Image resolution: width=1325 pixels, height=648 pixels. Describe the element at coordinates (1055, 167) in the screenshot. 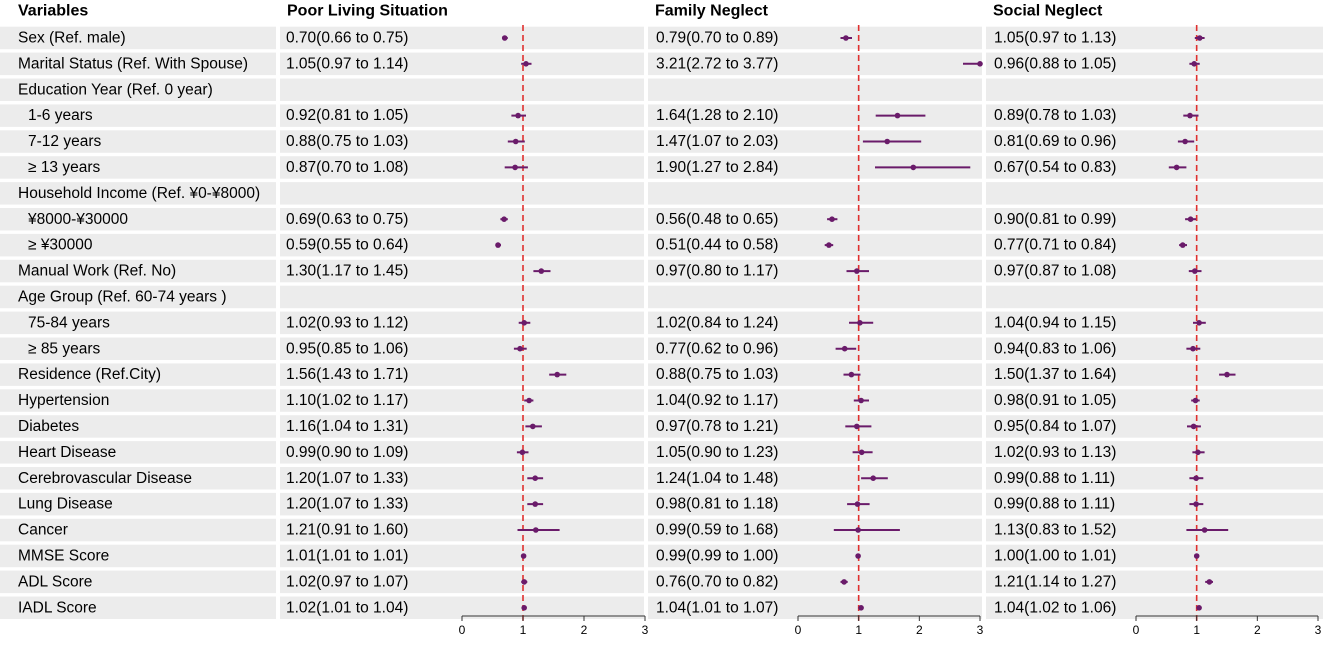

I see `estimate-text: 0.67(0.54 to 0.83)` at that location.